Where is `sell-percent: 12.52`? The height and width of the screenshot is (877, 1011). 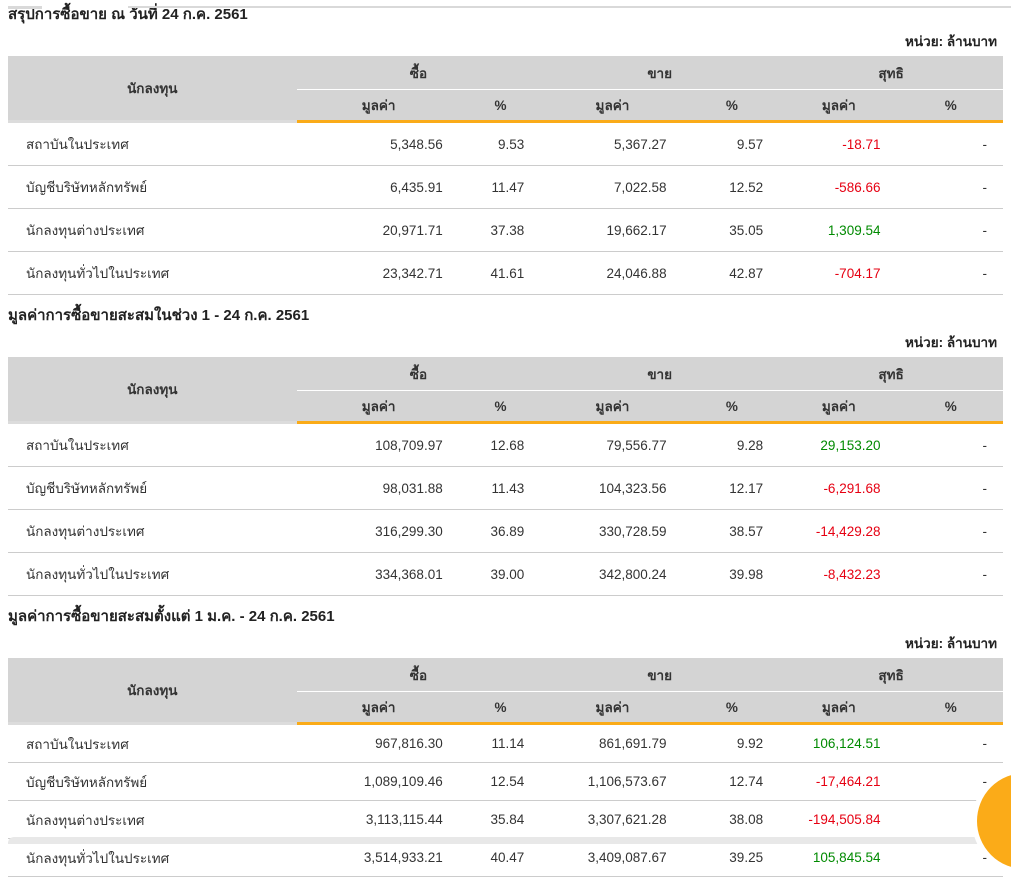 sell-percent: 12.52 is located at coordinates (732, 187).